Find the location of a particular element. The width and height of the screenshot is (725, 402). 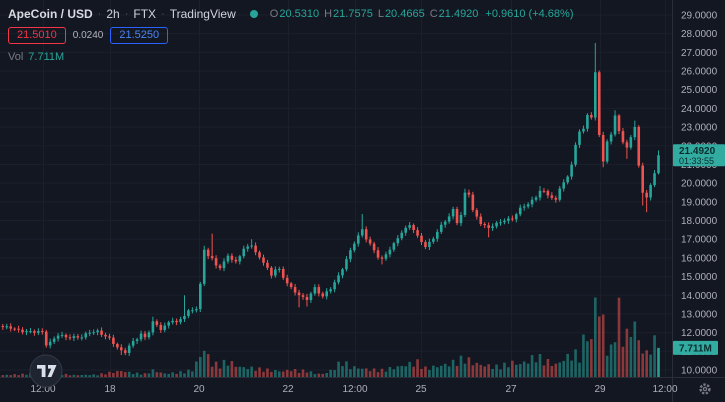

last-price-value: 21.4920 is located at coordinates (697, 151).